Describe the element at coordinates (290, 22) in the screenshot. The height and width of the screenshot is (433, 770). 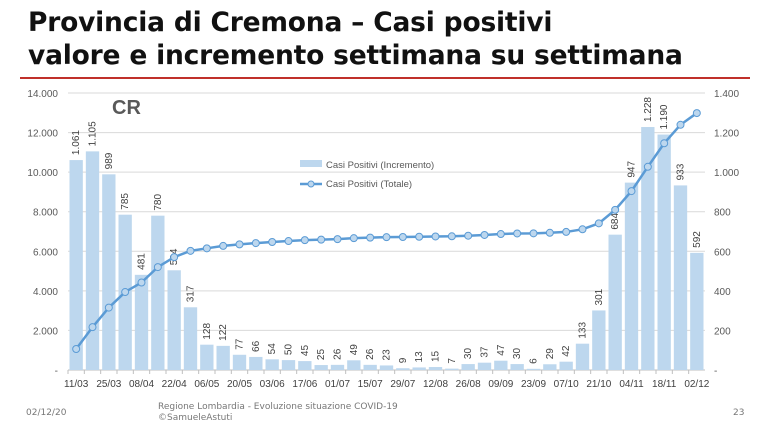
I see `title-line-1: Provincia di Cremona – Casi positivi` at that location.